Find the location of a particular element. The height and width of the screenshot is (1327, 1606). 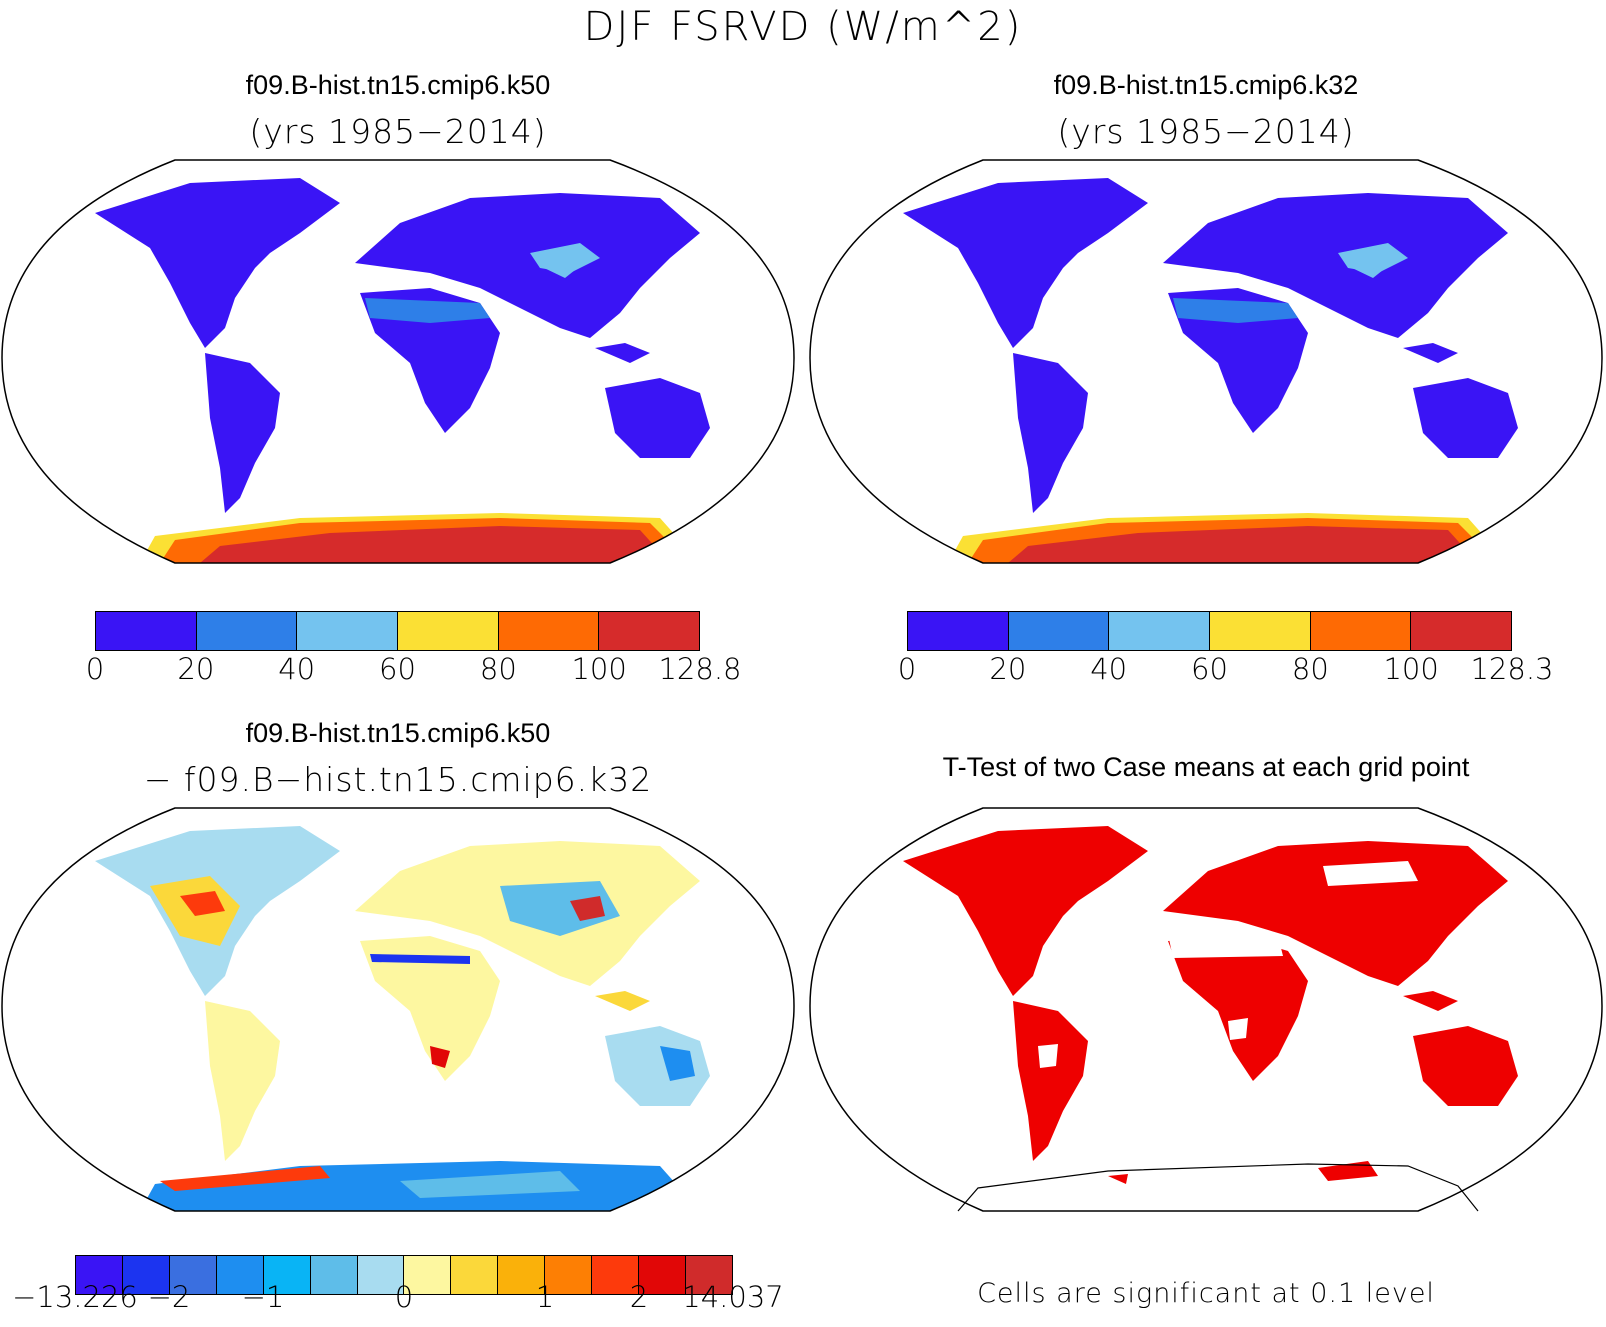

colorbar-bottom-left-tick-label: 2 is located at coordinates (639, 1297).